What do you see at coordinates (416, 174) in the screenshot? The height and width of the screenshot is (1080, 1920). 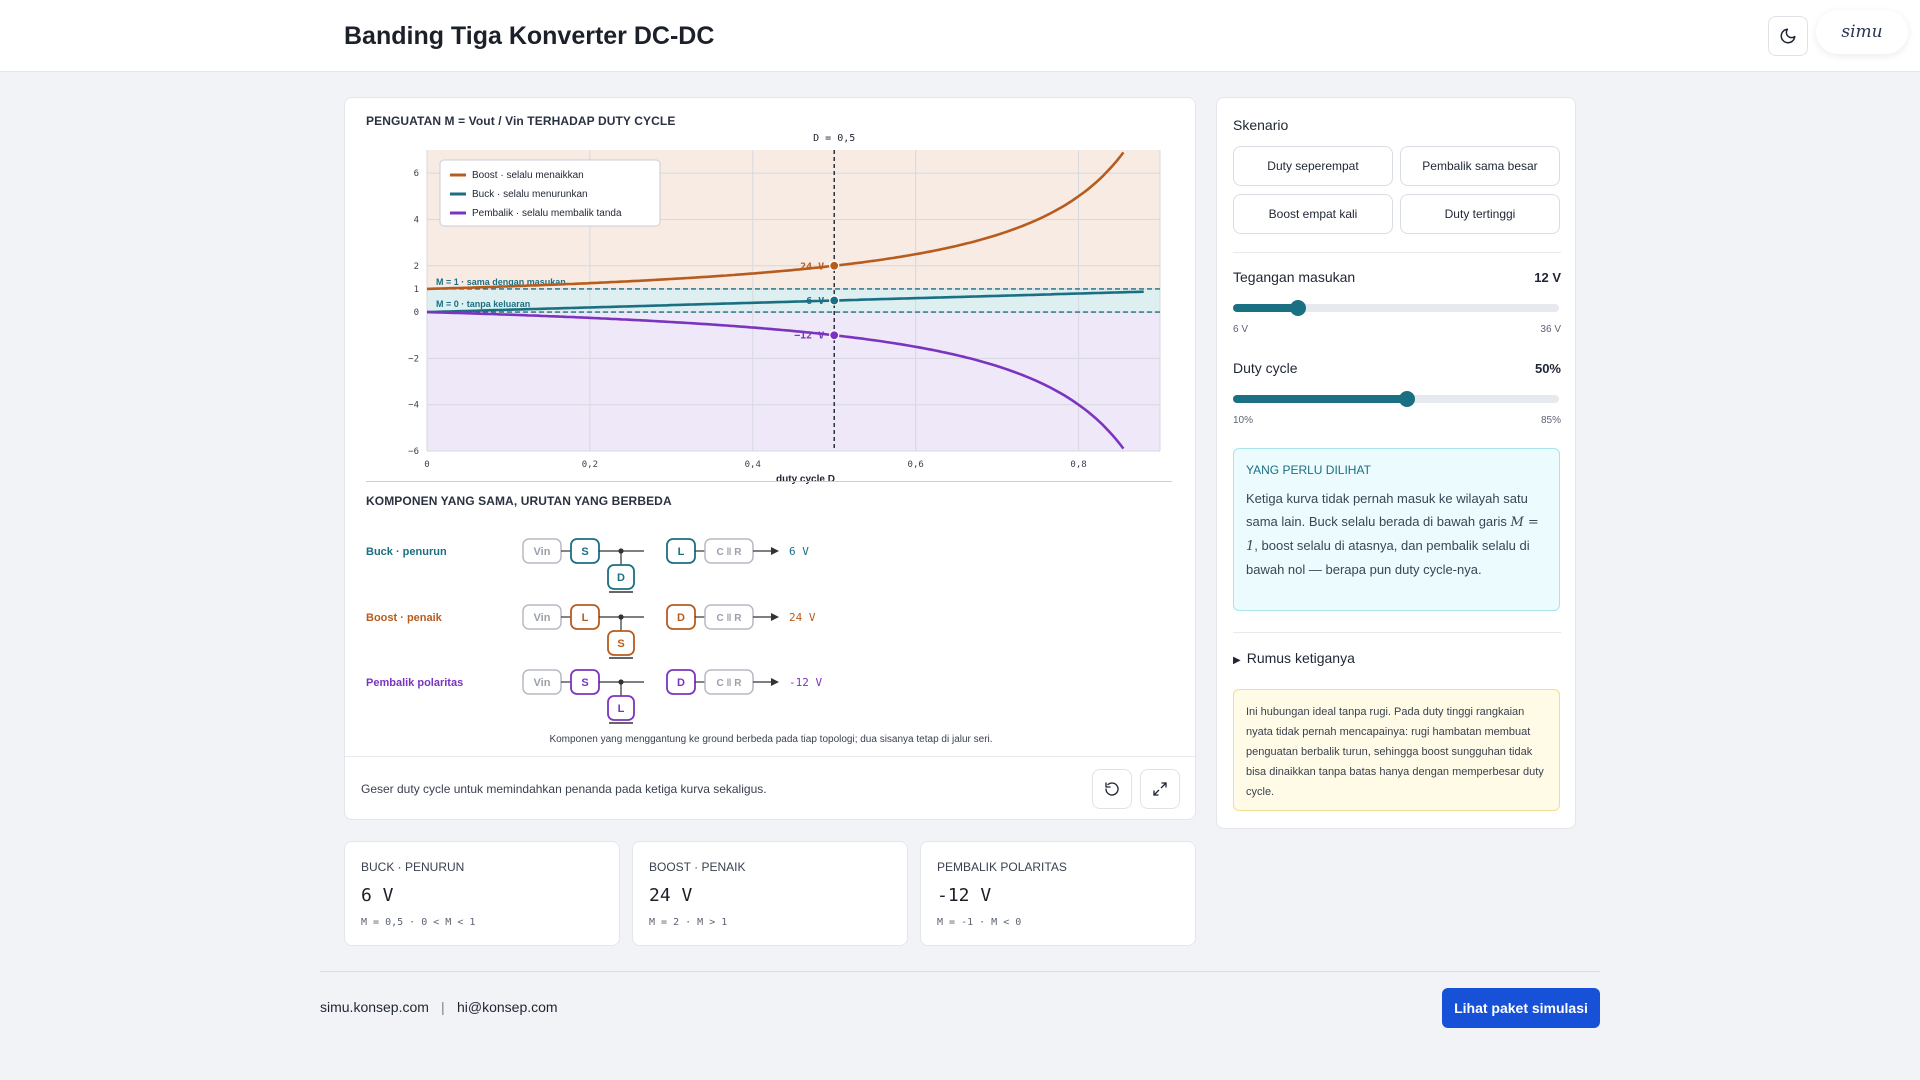 I see `y-tick-label: 6` at bounding box center [416, 174].